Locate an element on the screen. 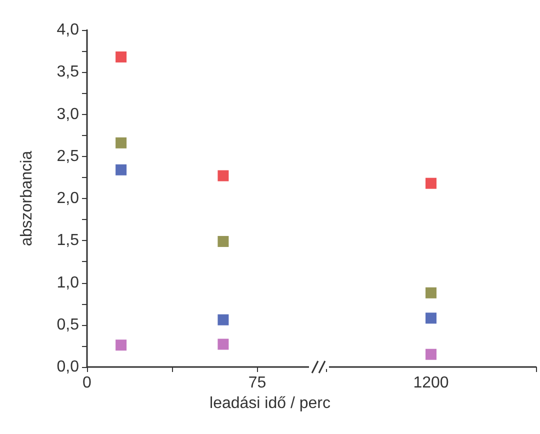 The height and width of the screenshot is (434, 540). y-tick-label: 4,0 is located at coordinates (68, 30).